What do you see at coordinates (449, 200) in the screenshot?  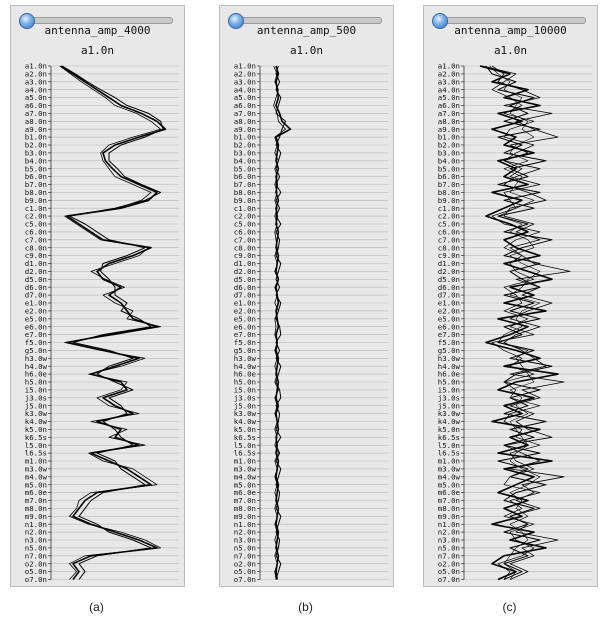 I see `tick-label: b9.0n` at bounding box center [449, 200].